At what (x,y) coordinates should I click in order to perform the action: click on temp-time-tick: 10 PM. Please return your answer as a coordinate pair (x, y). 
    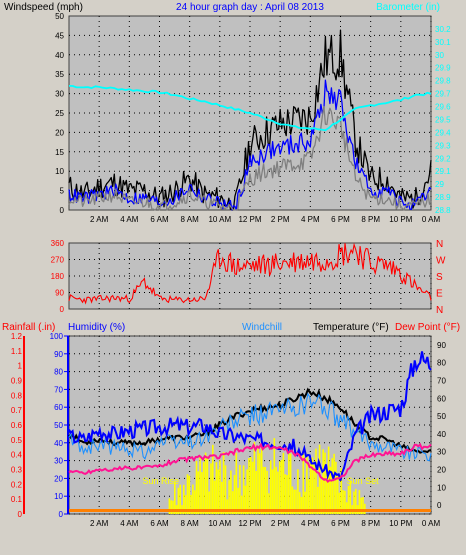
    Looking at the image, I should click on (400, 523).